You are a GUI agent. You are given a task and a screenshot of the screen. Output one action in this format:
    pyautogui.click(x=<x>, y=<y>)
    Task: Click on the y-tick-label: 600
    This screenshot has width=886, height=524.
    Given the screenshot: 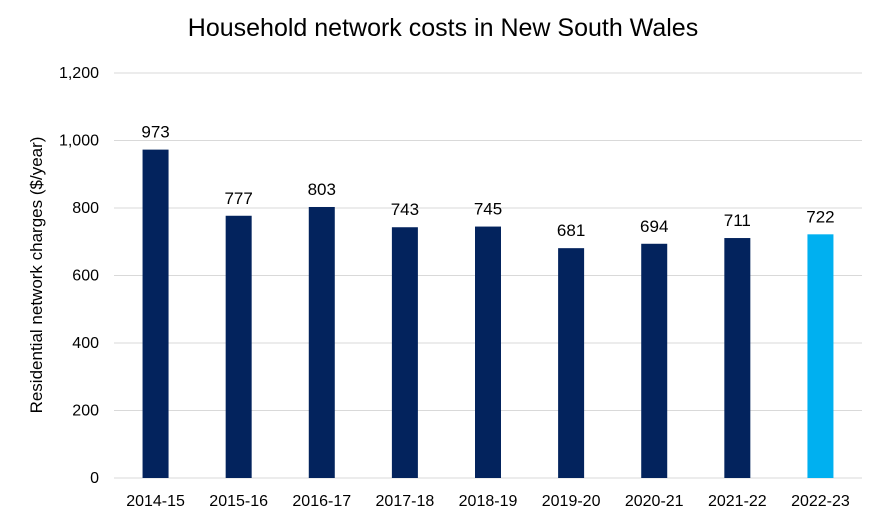 What is the action you would take?
    pyautogui.click(x=85, y=276)
    